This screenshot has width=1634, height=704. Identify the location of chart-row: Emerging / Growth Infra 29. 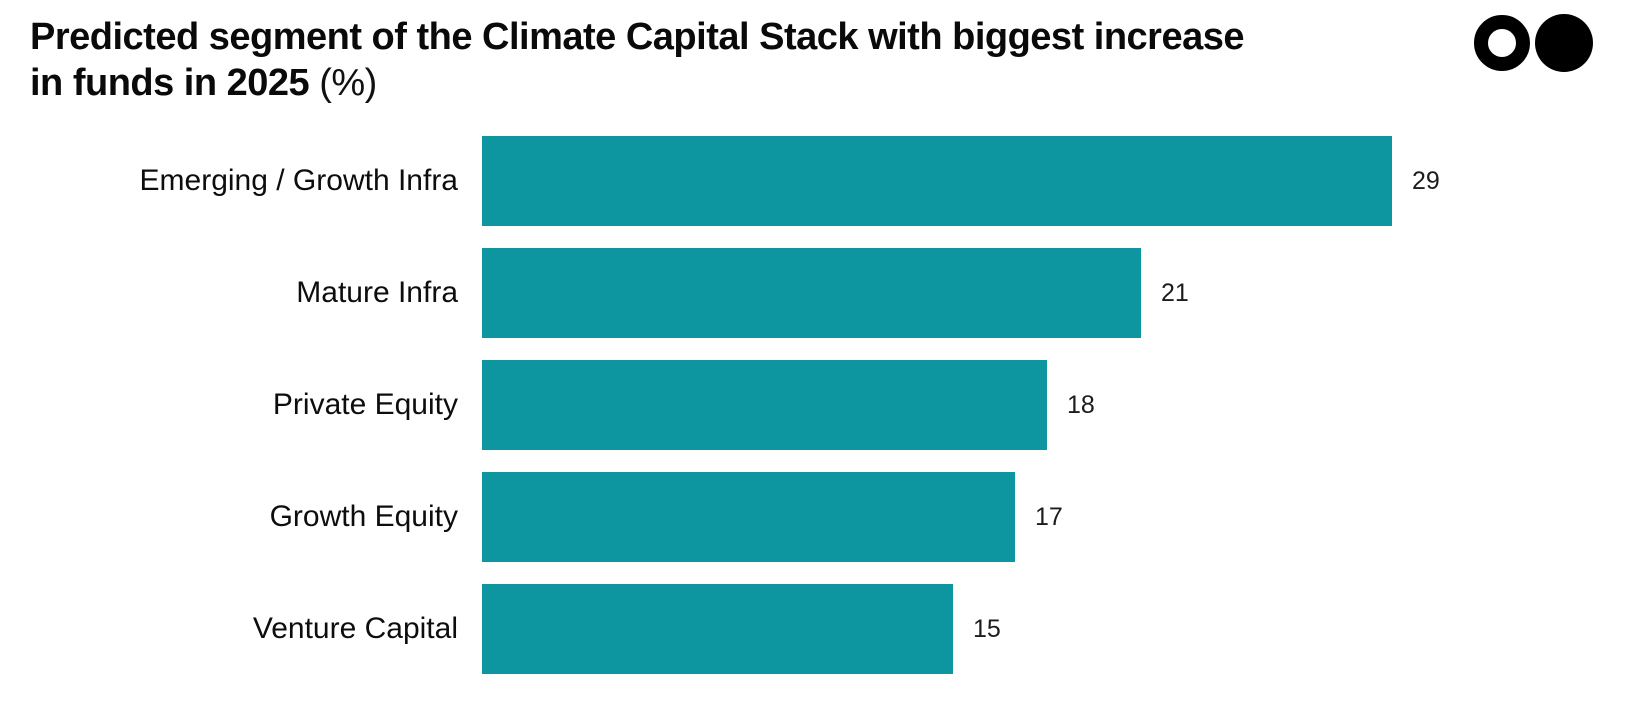
(817, 181).